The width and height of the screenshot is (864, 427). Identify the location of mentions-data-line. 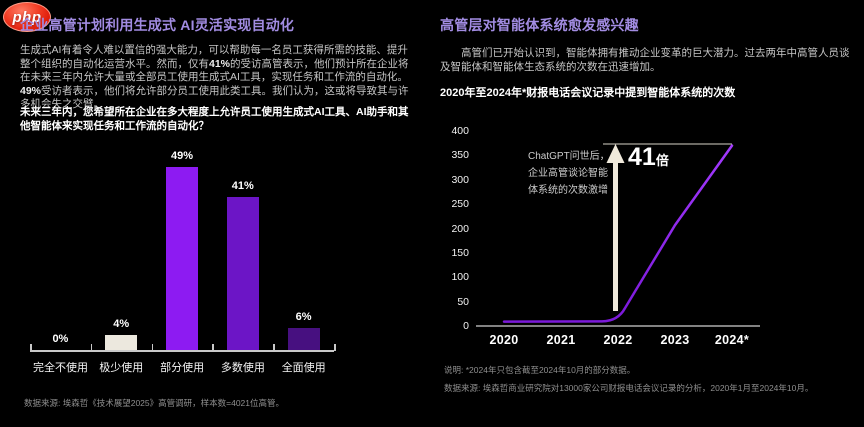
(618, 233).